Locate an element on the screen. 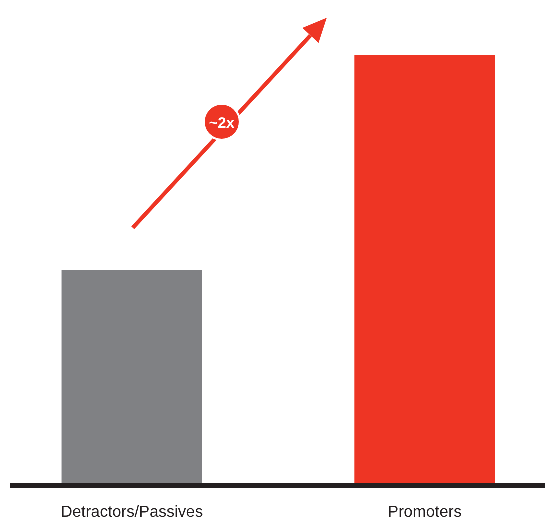 This screenshot has width=548, height=521. annotation: ~2x is located at coordinates (222, 123).